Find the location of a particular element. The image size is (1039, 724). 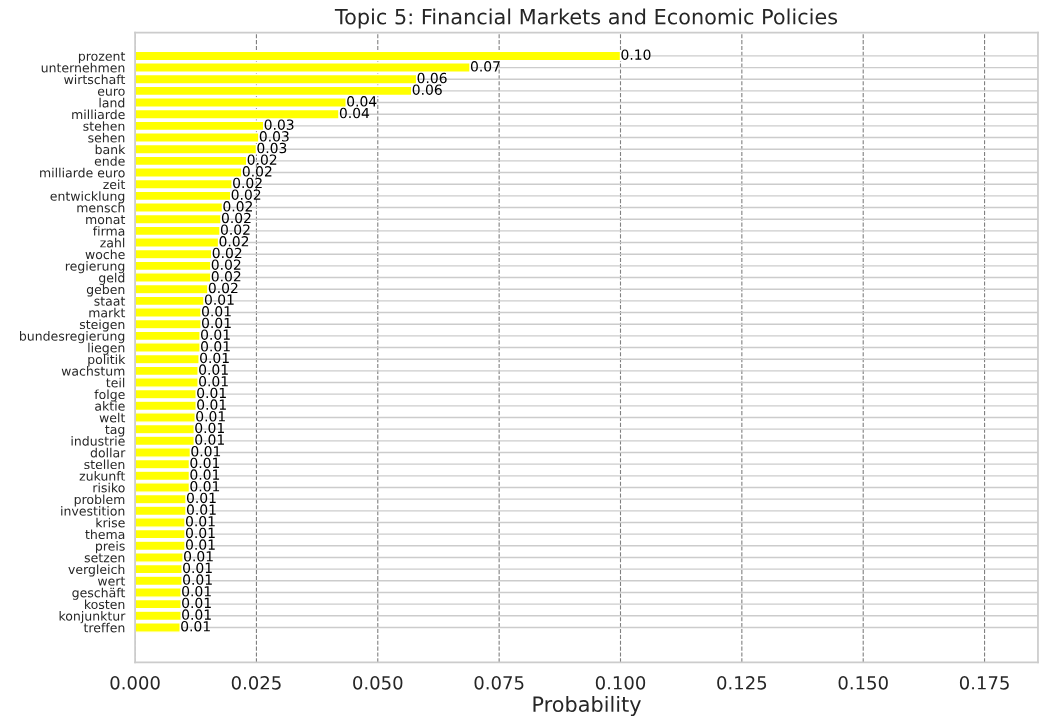

y-tick-label: woche is located at coordinates (105, 254).